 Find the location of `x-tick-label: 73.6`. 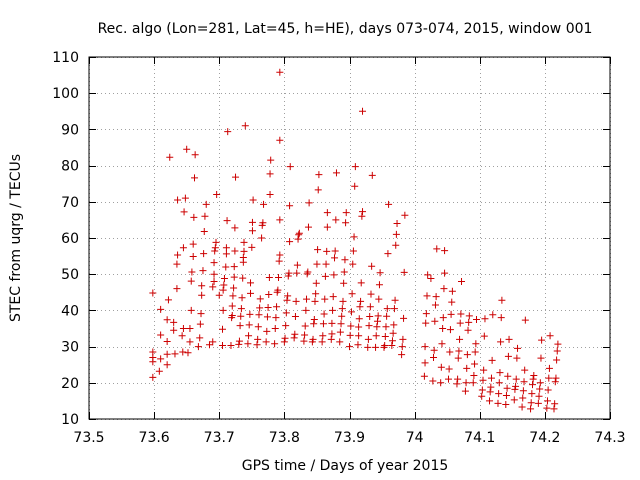

x-tick-label: 73.6 is located at coordinates (154, 438).